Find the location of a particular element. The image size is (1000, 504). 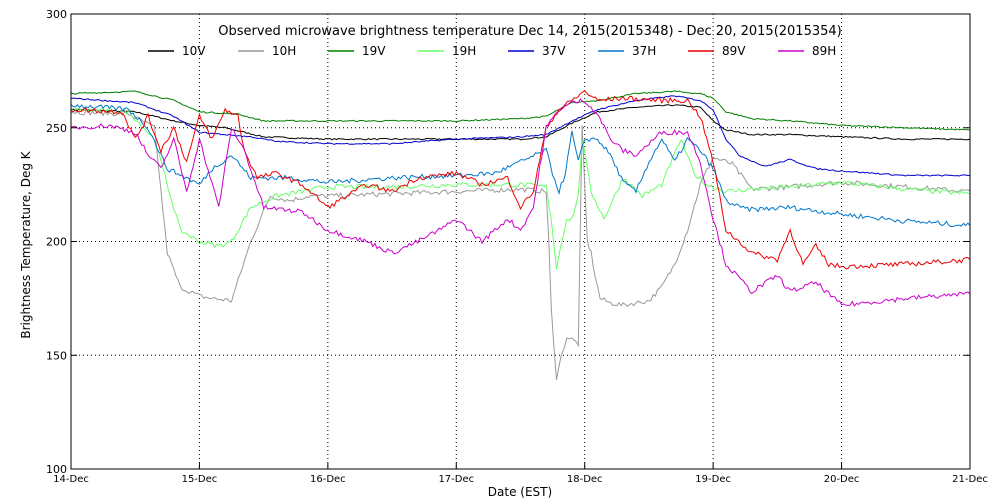

y-tick-label: 150 is located at coordinates (56, 355).